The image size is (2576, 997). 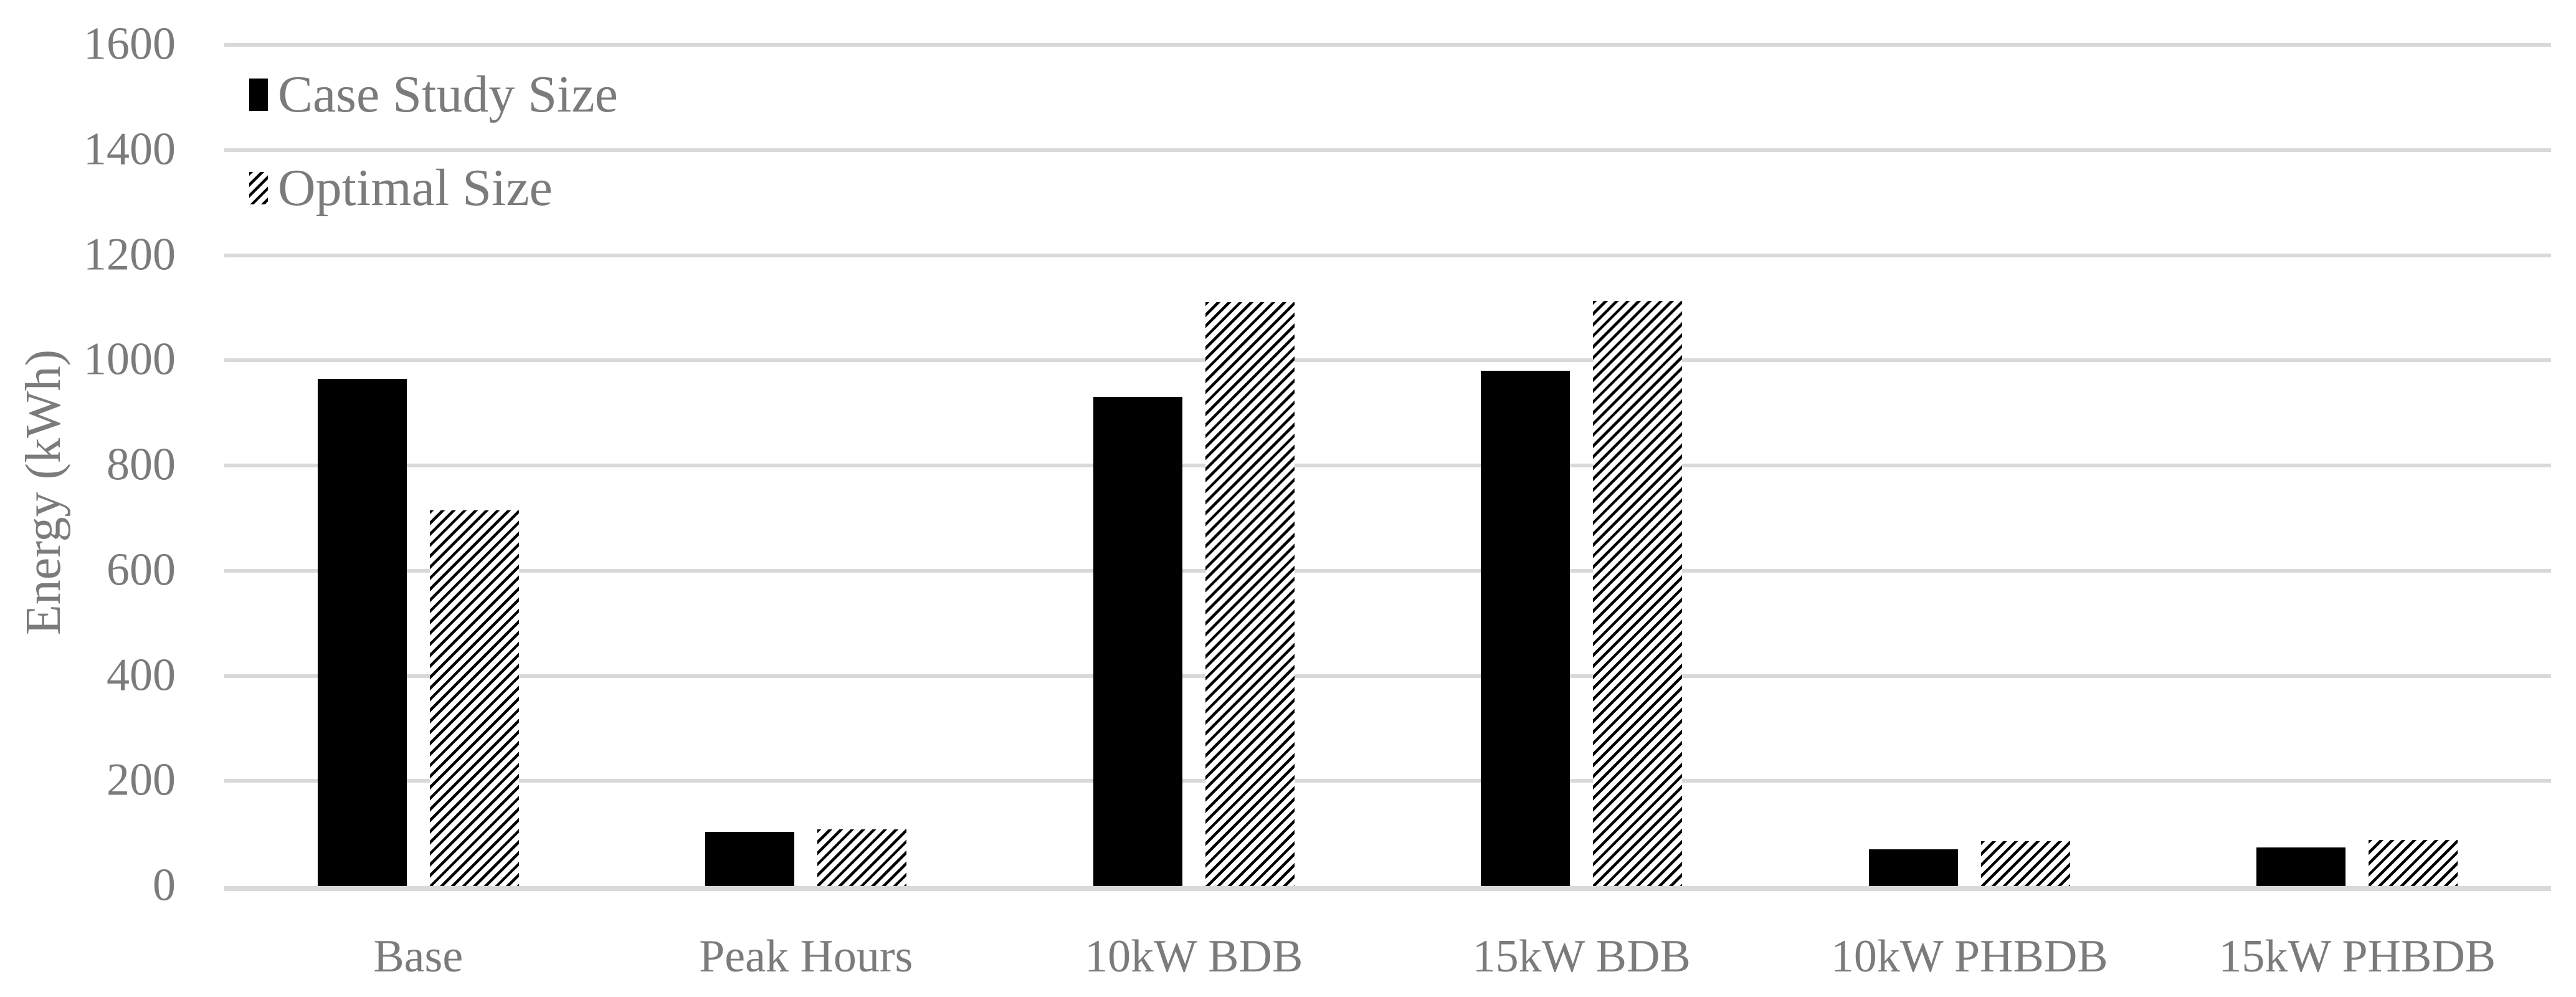 I want to click on x-category-label: 15kW PHBDB, so click(x=2357, y=957).